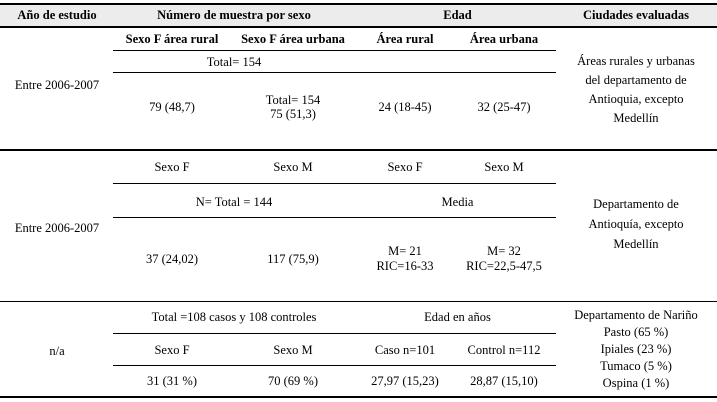  What do you see at coordinates (636, 15) in the screenshot?
I see `col-header-cities: Ciudades evaluadas` at bounding box center [636, 15].